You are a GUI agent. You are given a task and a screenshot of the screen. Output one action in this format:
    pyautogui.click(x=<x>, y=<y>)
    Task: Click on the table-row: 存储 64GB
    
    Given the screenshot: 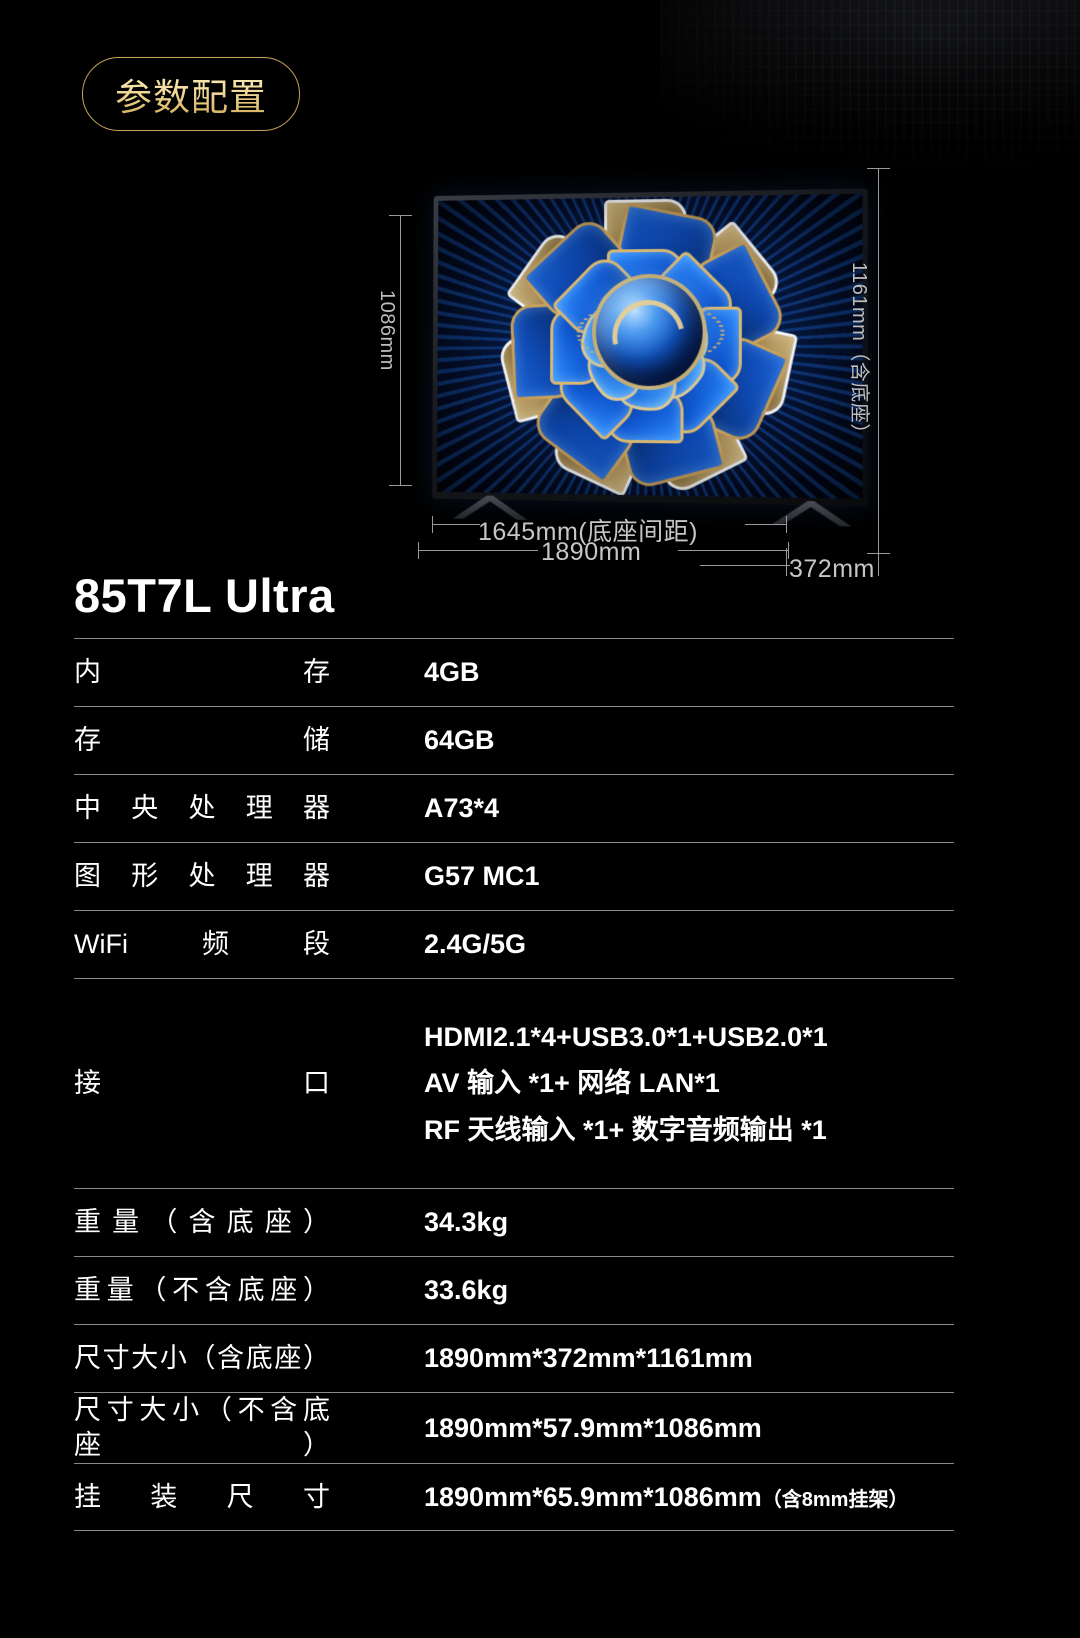 What is the action you would take?
    pyautogui.click(x=514, y=740)
    